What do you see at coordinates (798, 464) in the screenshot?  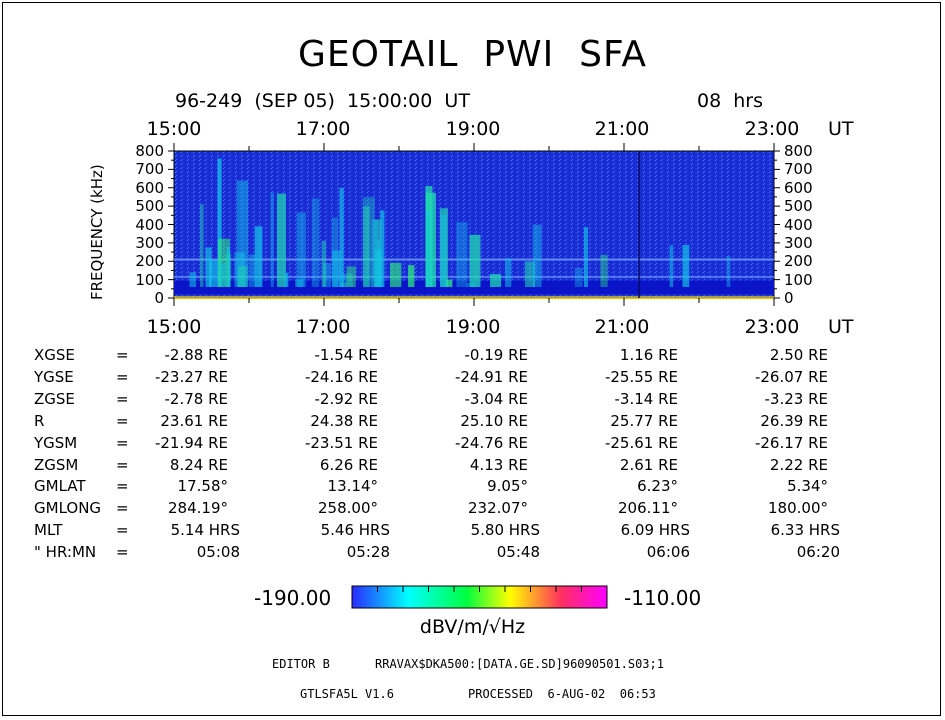 I see `orbit-value-cell: 2.22 RE` at bounding box center [798, 464].